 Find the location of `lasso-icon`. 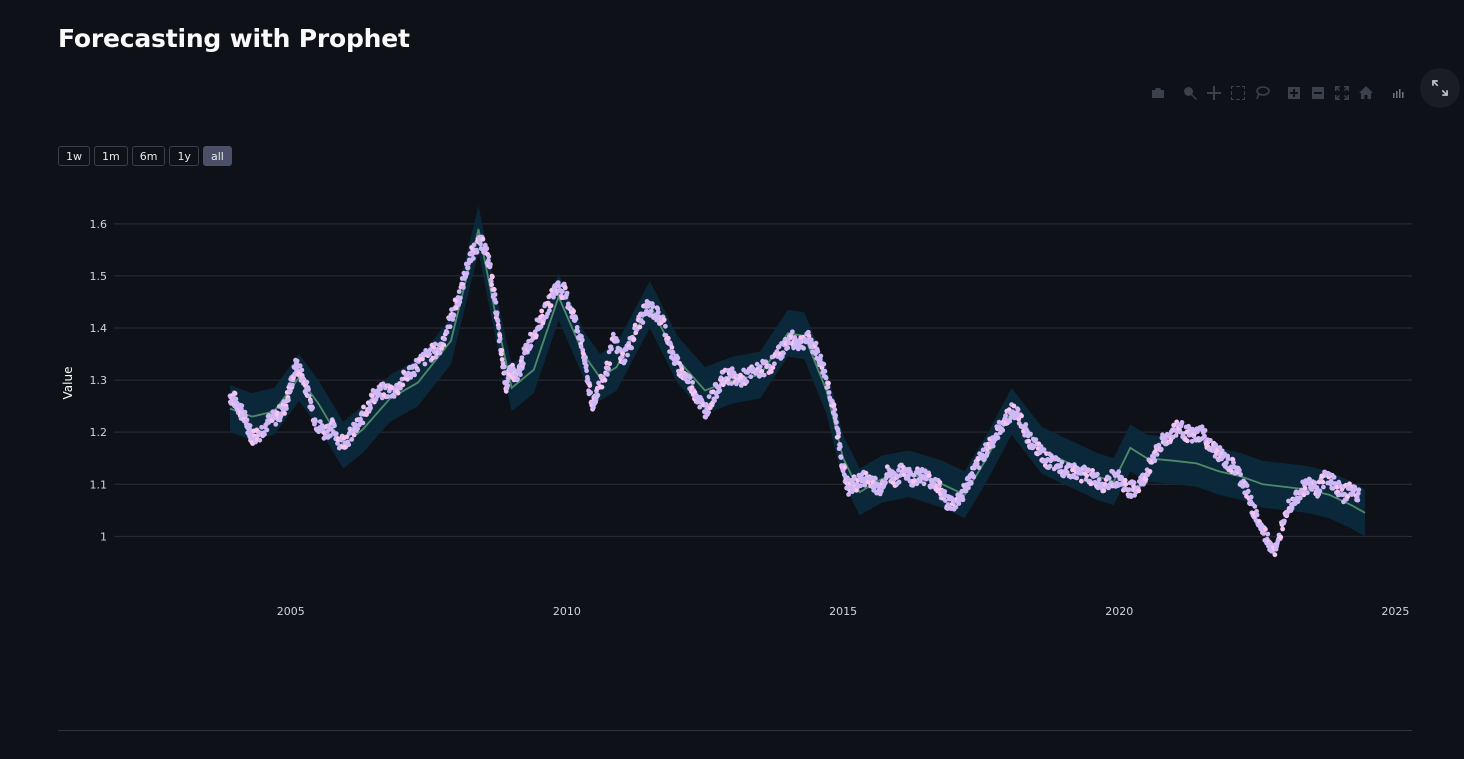

lasso-icon is located at coordinates (1262, 93).